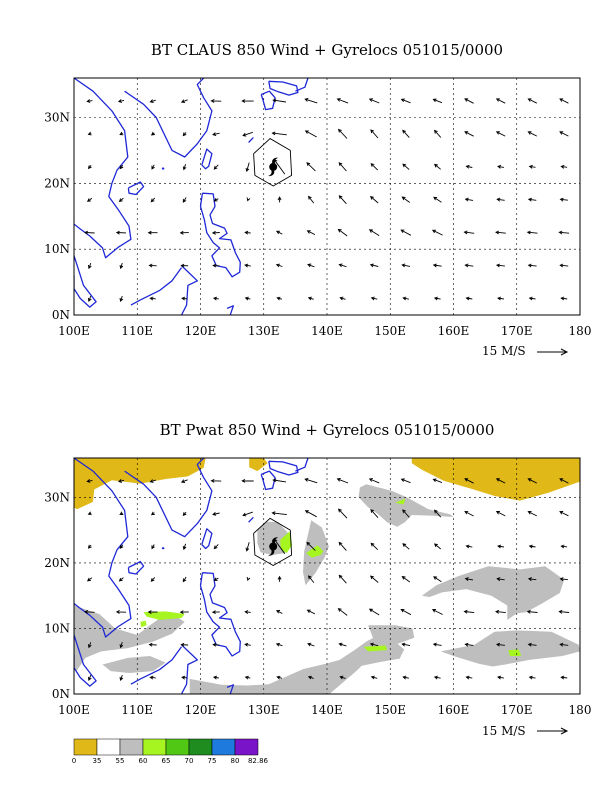 The image size is (612, 792). I want to click on pwat-colorbar: 0 35 55 60 65 70 75 80 82.86, so click(170, 751).